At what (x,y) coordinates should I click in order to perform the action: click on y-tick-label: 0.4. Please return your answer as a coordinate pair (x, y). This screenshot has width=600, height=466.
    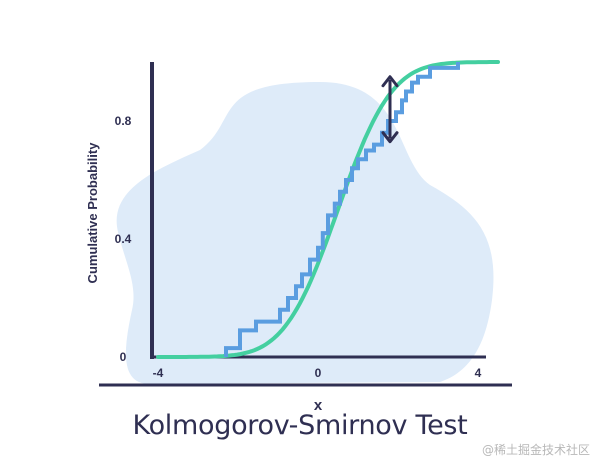
    Looking at the image, I should click on (123, 239).